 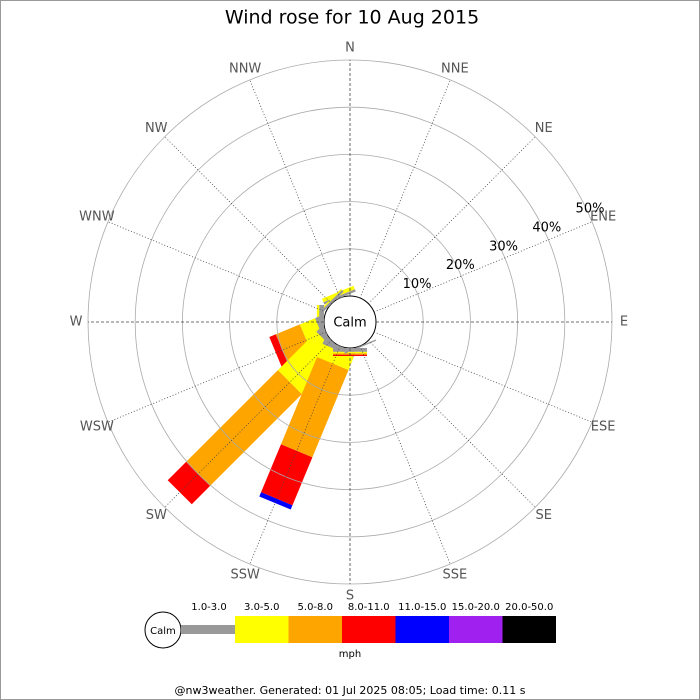 What do you see at coordinates (208, 607) in the screenshot?
I see `legend-label: 1.0-3.0` at bounding box center [208, 607].